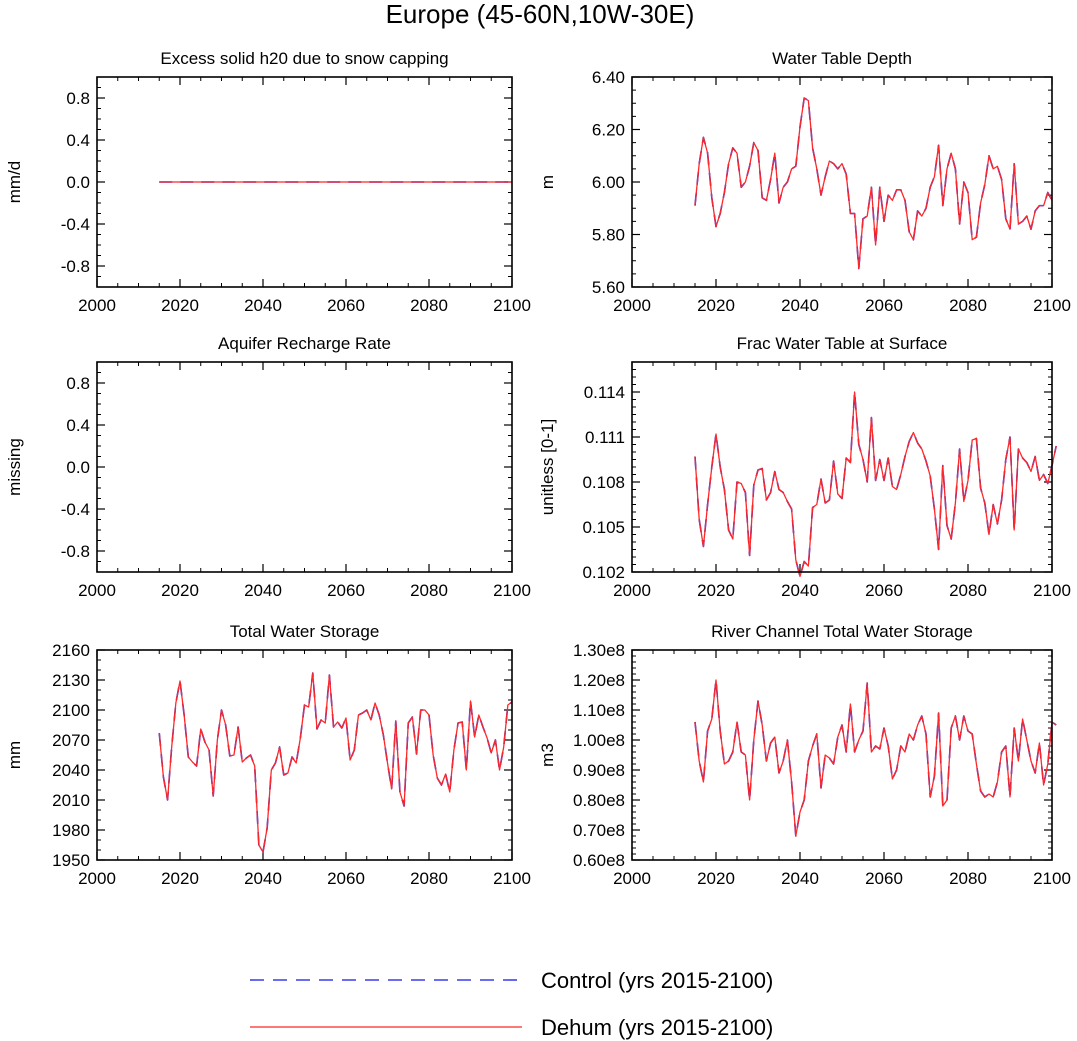  I want to click on y-tick-label: 0.80e8, so click(599, 800).